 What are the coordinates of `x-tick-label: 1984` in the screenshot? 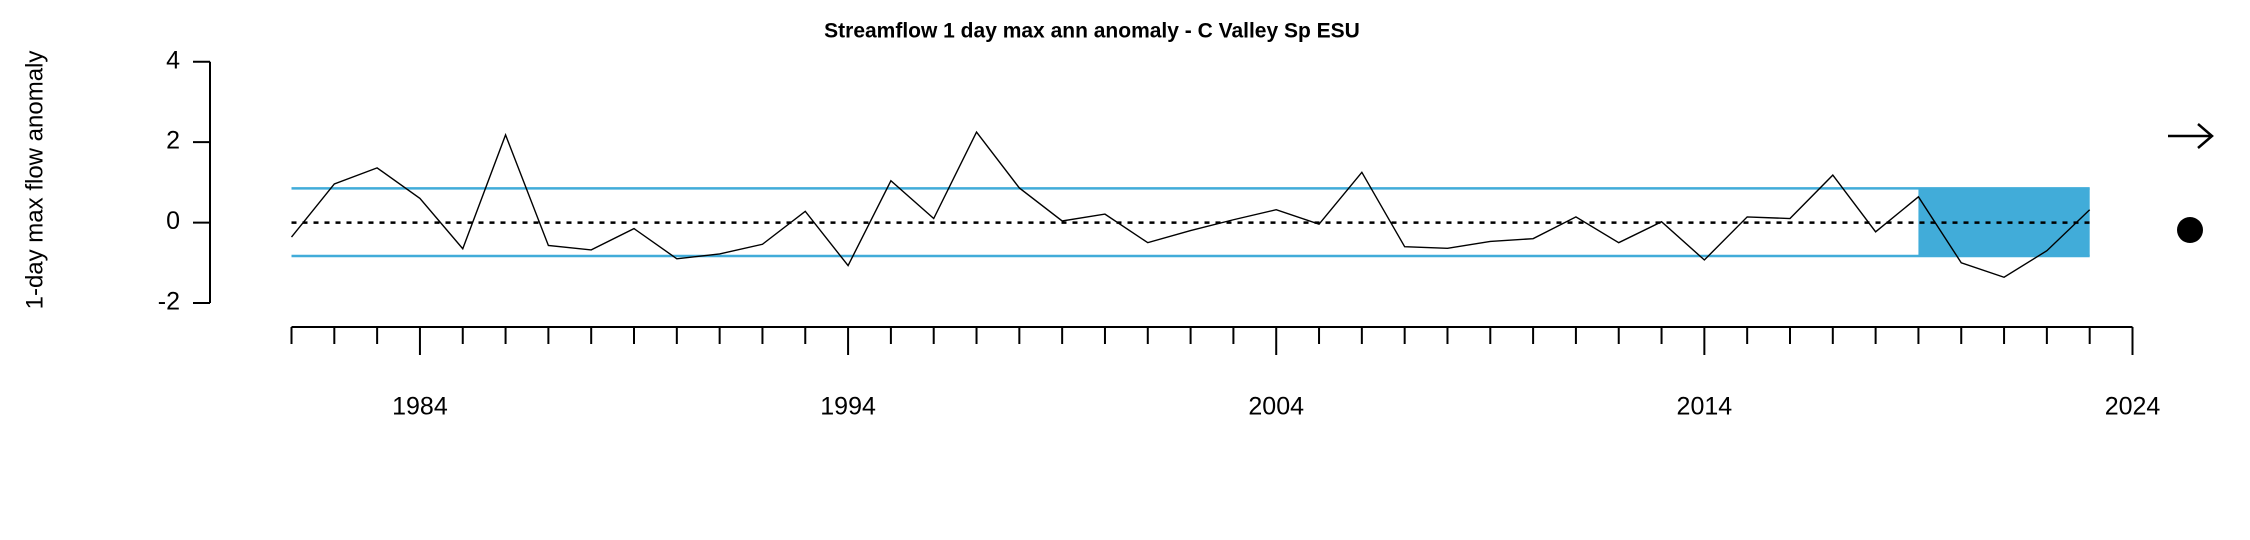 It's located at (420, 407).